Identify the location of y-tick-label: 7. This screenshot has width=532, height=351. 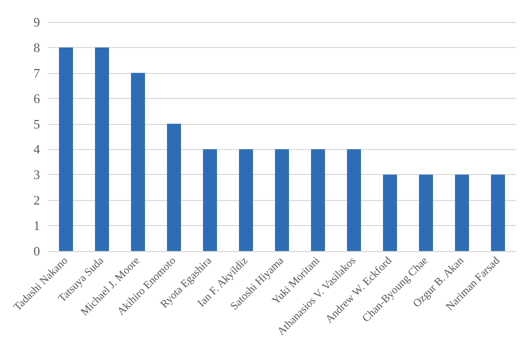
(37, 72).